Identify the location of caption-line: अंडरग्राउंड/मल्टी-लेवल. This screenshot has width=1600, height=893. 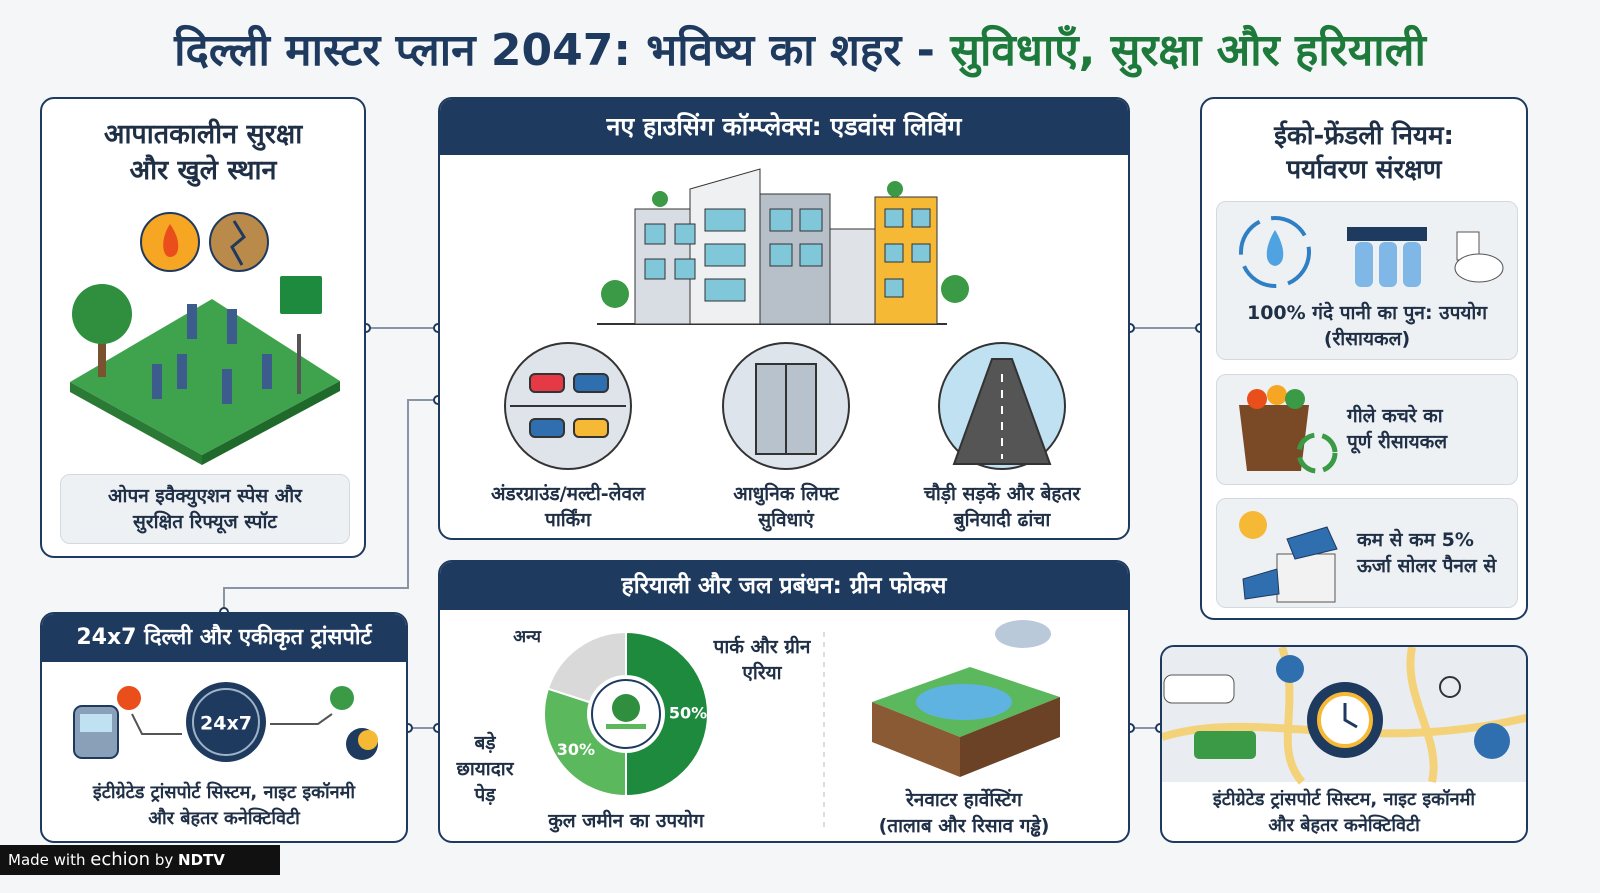
(568, 494).